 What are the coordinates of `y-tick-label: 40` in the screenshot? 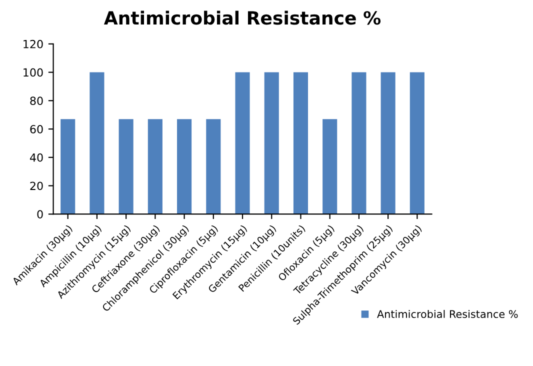 It's located at (36, 157).